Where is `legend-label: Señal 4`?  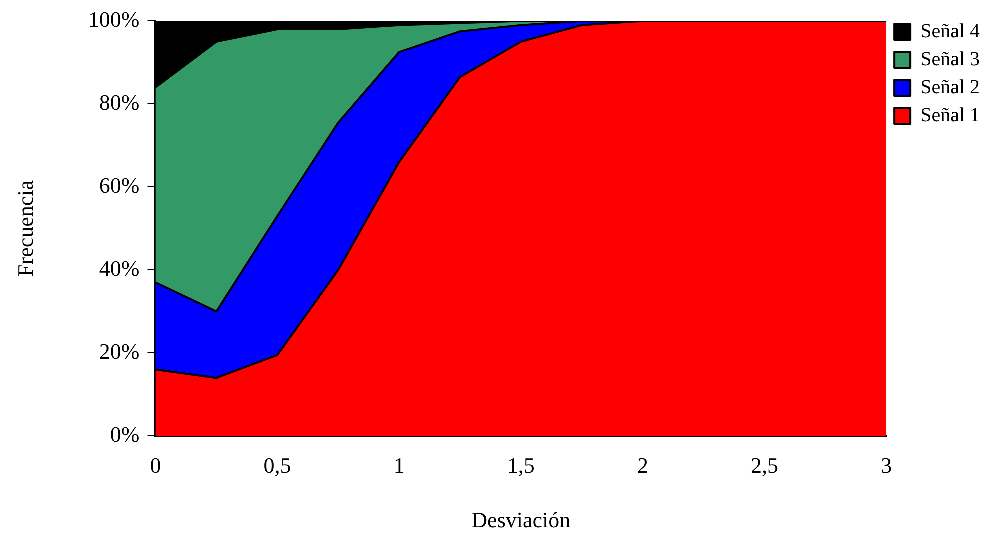
legend-label: Señal 4 is located at coordinates (950, 31).